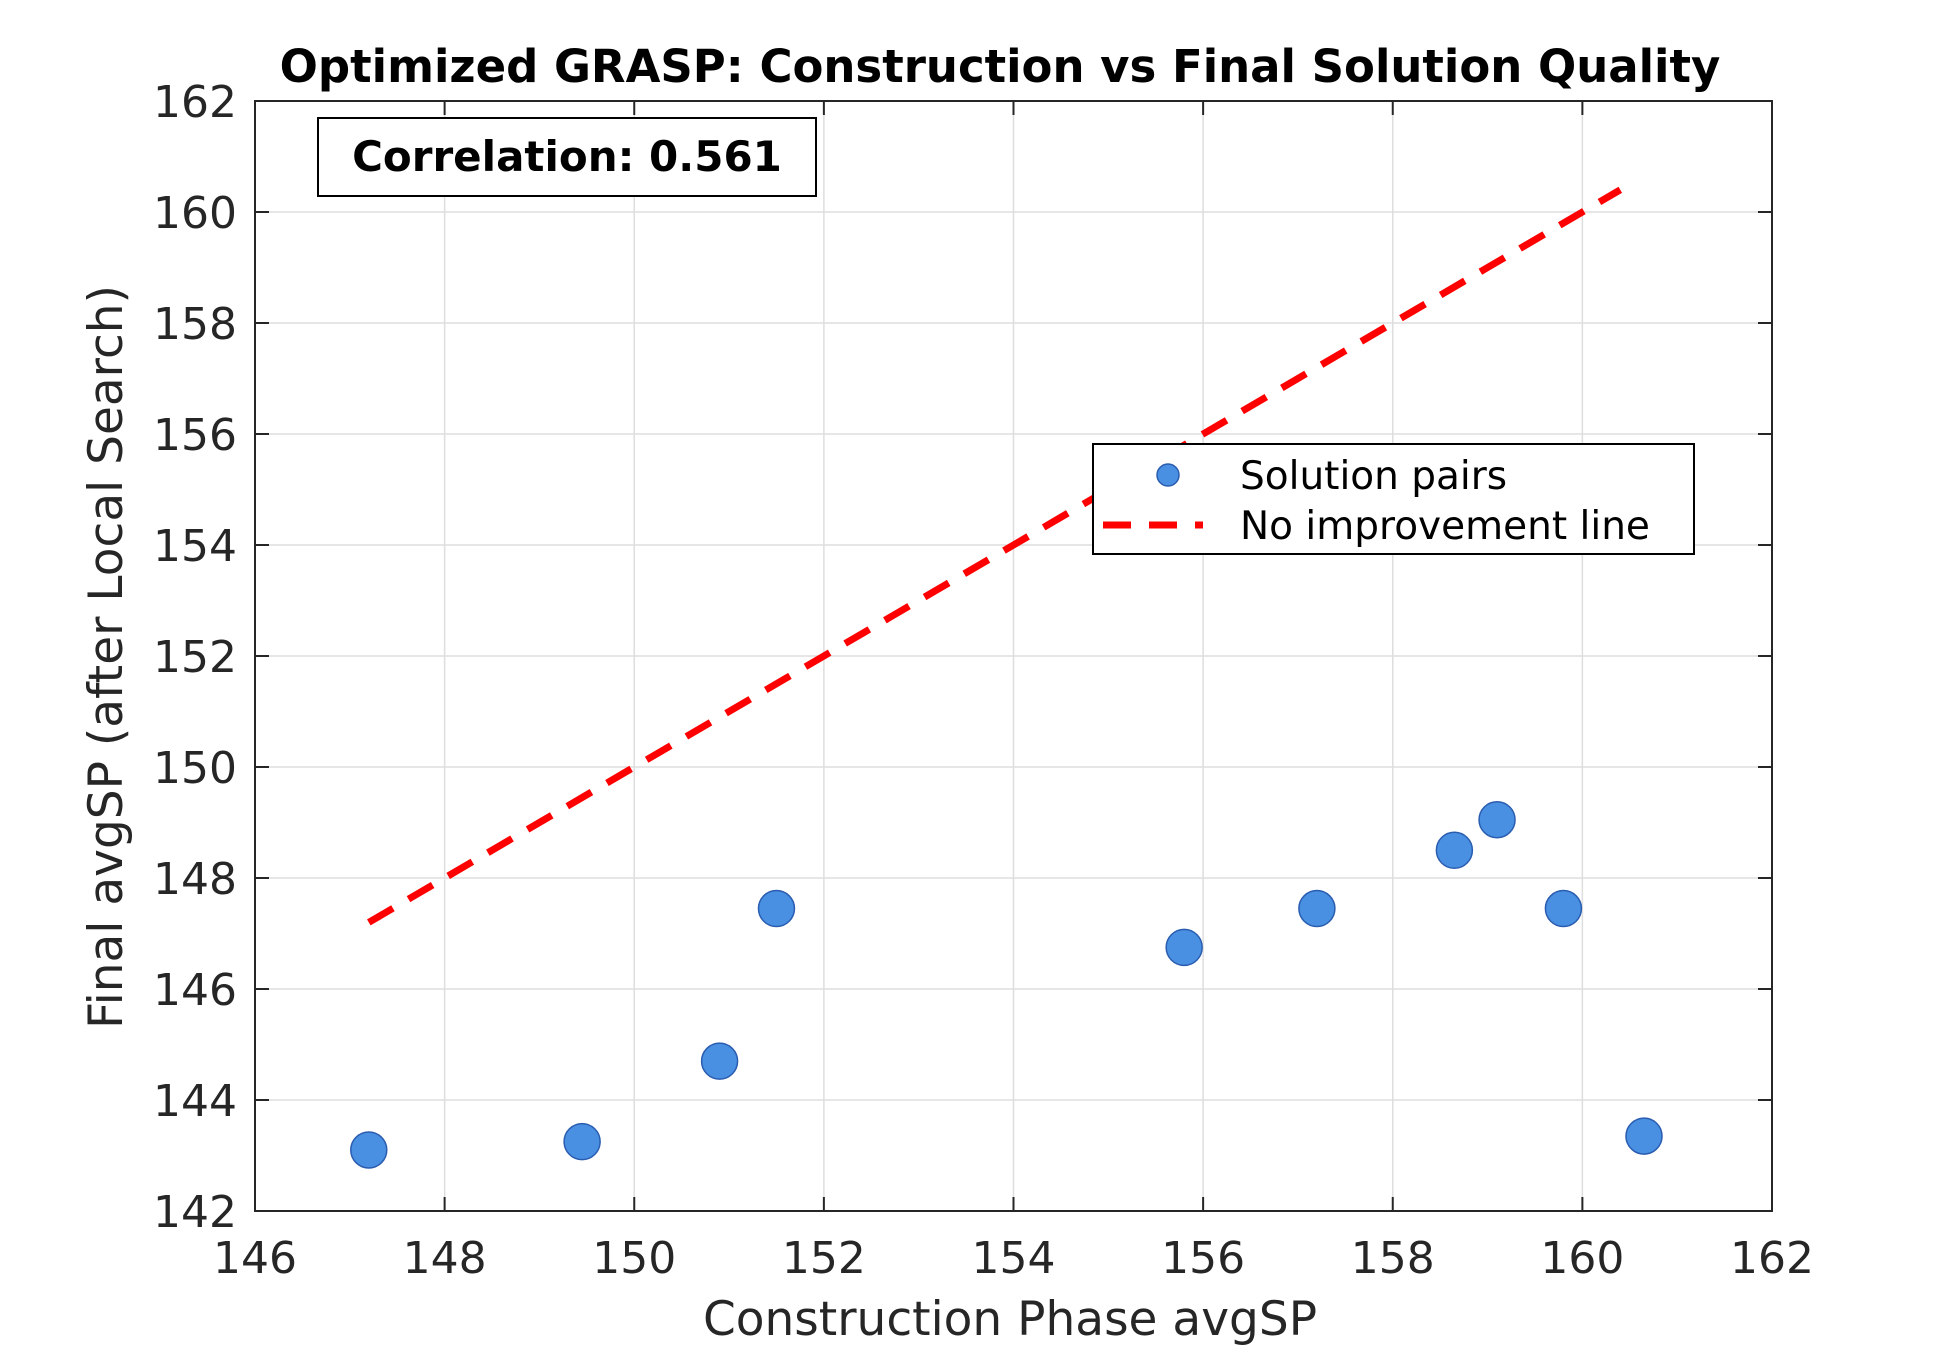 The height and width of the screenshot is (1357, 1944). What do you see at coordinates (1203, 1258) in the screenshot?
I see `x-tick-label: 156` at bounding box center [1203, 1258].